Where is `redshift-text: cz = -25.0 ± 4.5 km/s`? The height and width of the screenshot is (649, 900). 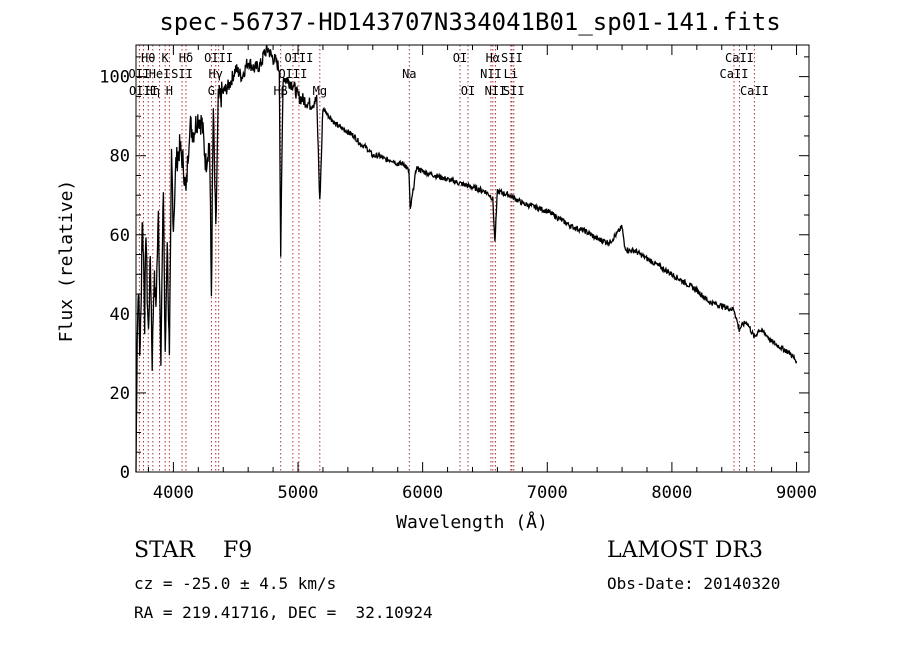 redshift-text: cz = -25.0 ± 4.5 km/s is located at coordinates (235, 583).